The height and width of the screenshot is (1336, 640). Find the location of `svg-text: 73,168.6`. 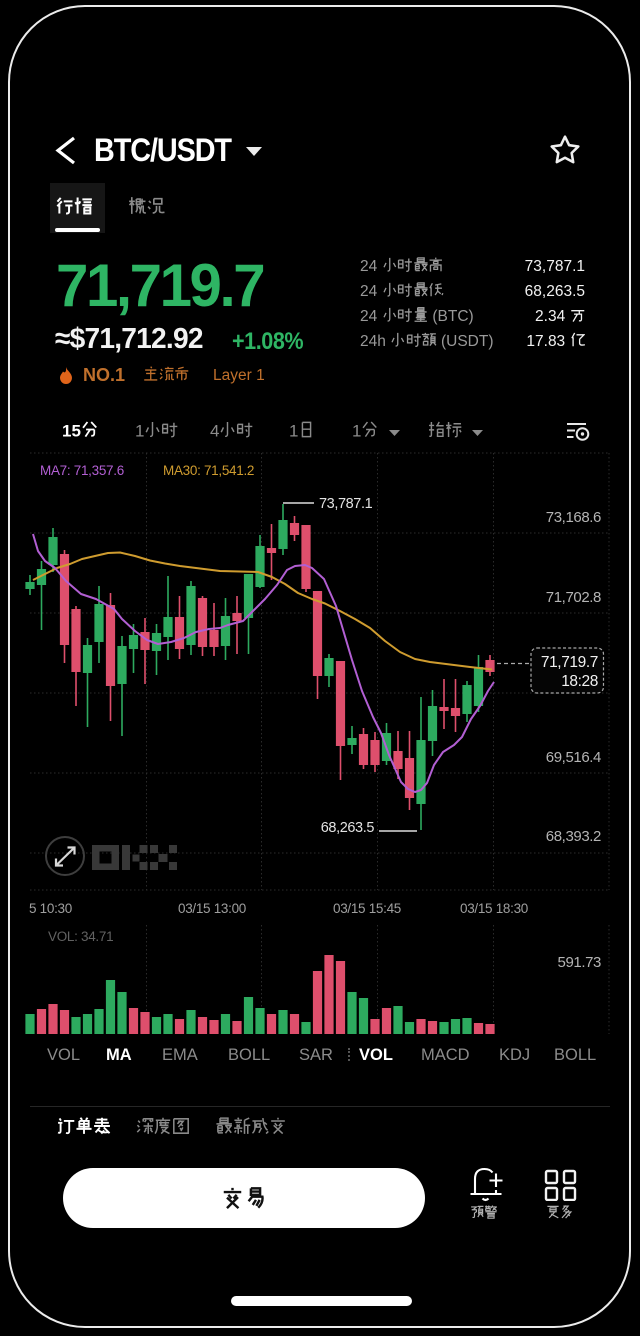

svg-text: 73,168.6 is located at coordinates (573, 517).